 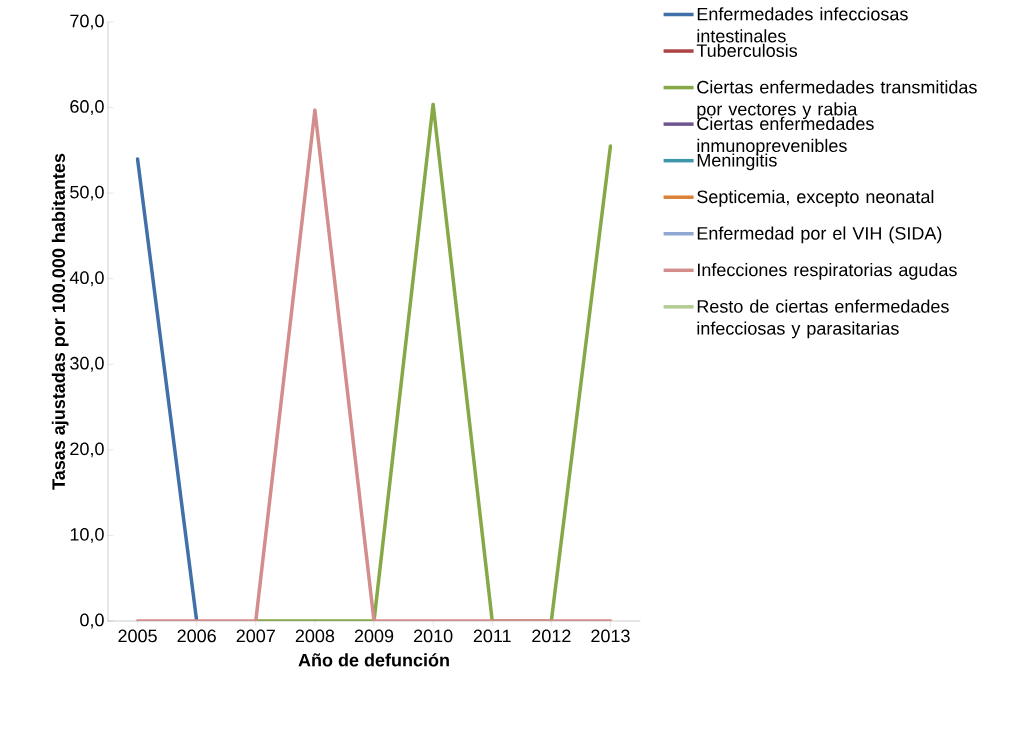 What do you see at coordinates (551, 636) in the screenshot?
I see `x-tick-label: 2012` at bounding box center [551, 636].